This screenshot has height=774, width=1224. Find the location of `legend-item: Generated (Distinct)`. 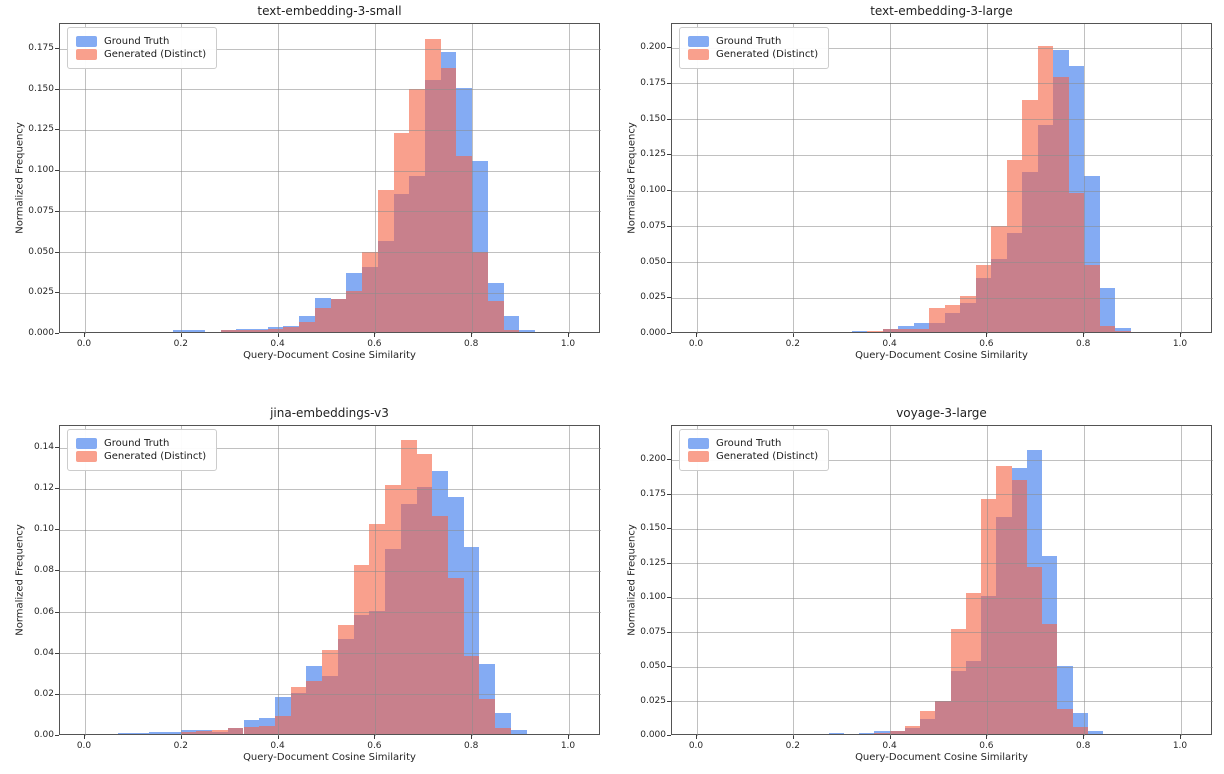

legend-item: Generated (Distinct) is located at coordinates (141, 54).